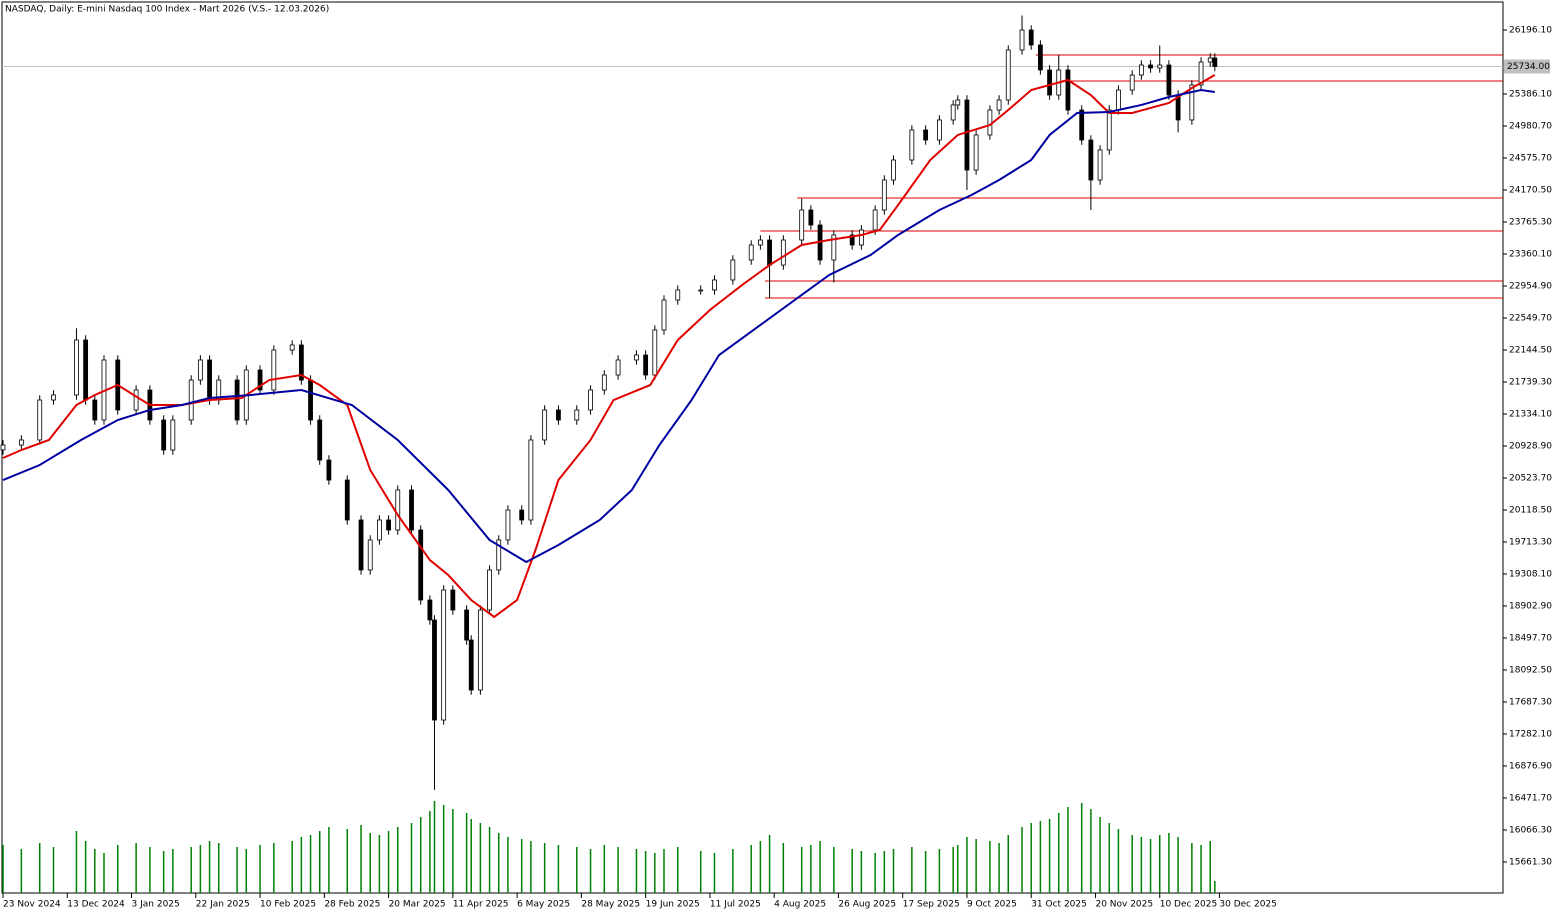 Image resolution: width=1561 pixels, height=915 pixels. Describe the element at coordinates (1530, 478) in the screenshot. I see `y-tick-label: 20523.70` at that location.